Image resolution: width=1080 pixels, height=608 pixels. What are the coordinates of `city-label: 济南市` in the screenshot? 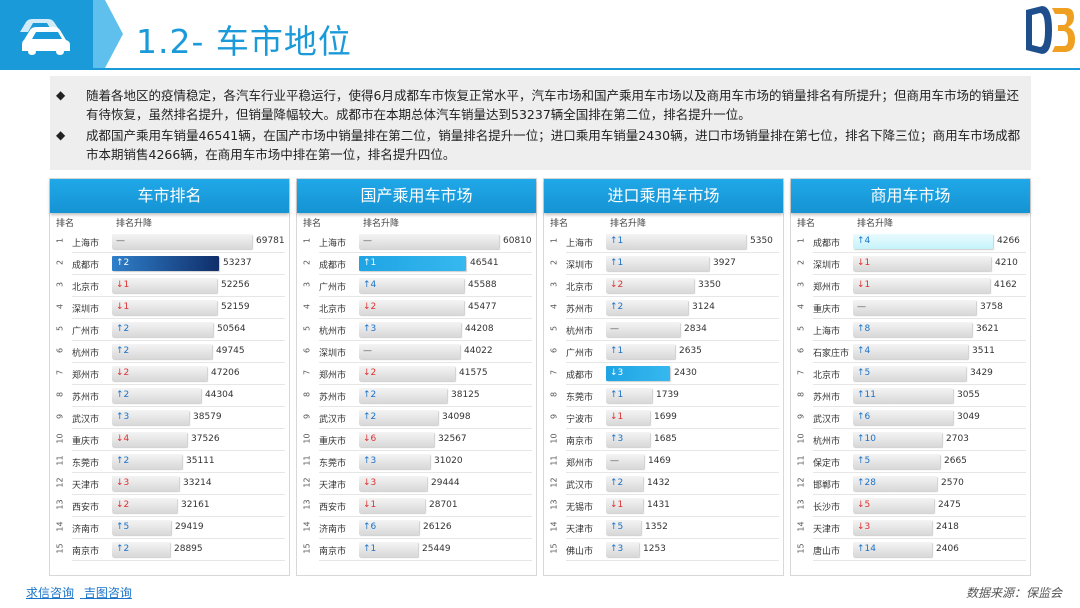 It's located at (333, 530).